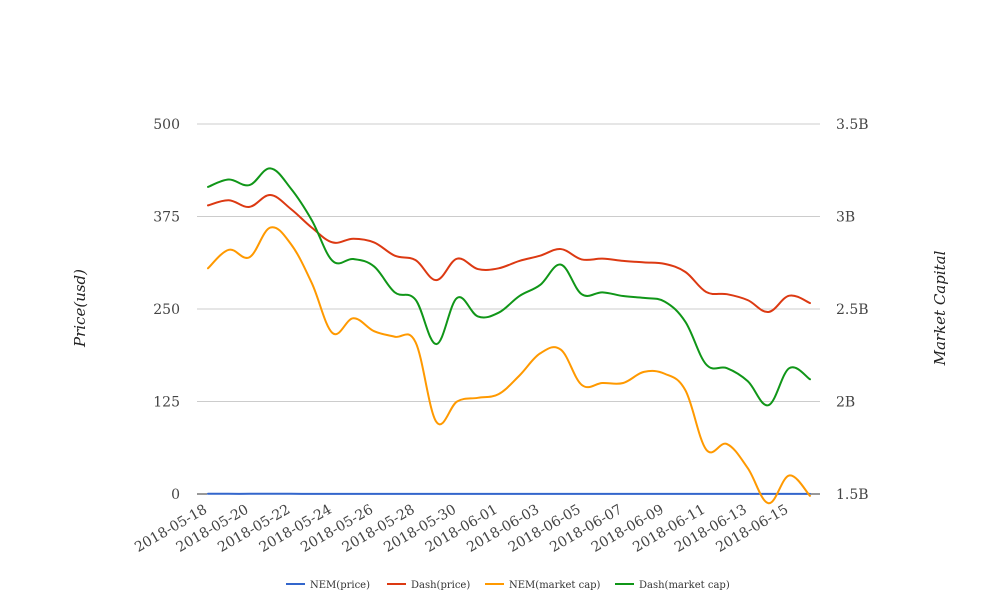  Describe the element at coordinates (852, 310) in the screenshot. I see `y-right-tick-label: 2.5B` at that location.